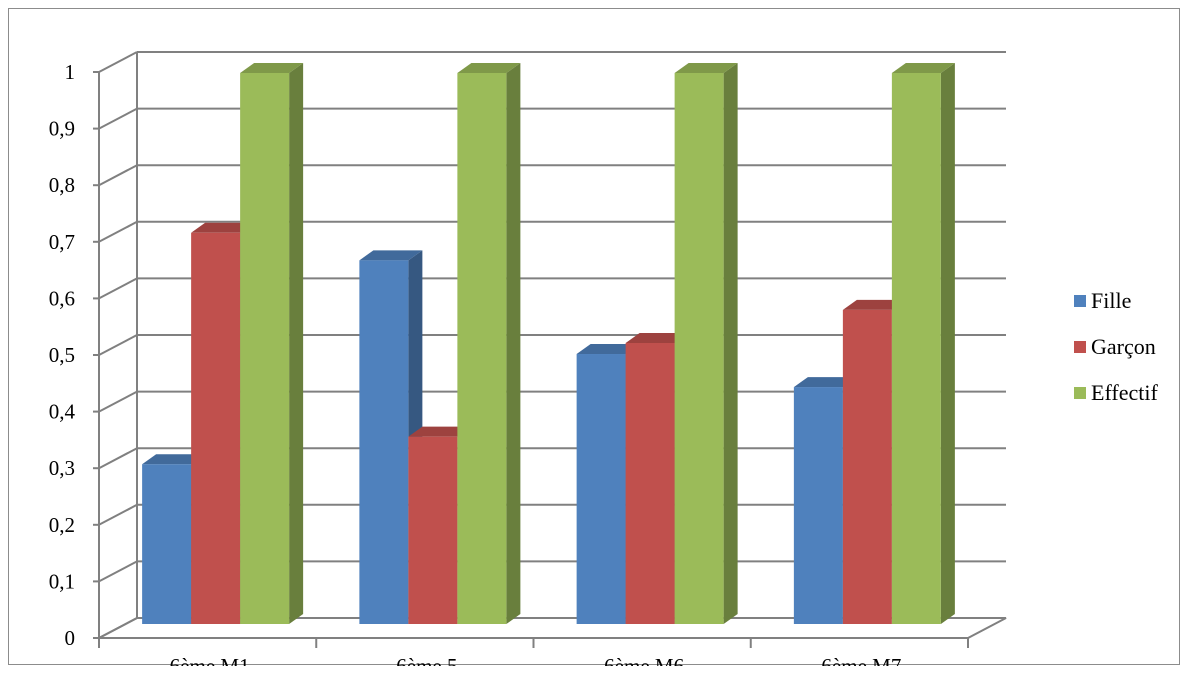 The height and width of the screenshot is (675, 1190). Describe the element at coordinates (210, 660) in the screenshot. I see `x-category-label: 6ème M1` at that location.